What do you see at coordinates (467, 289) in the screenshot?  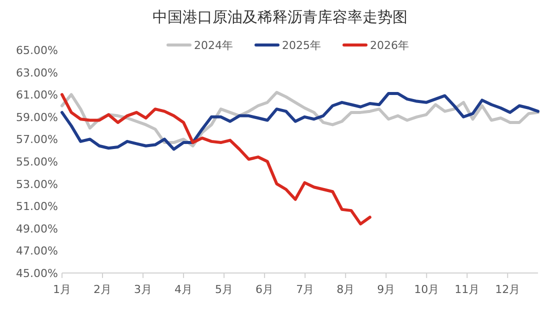 I see `x-tick-label: 11月` at bounding box center [467, 289].